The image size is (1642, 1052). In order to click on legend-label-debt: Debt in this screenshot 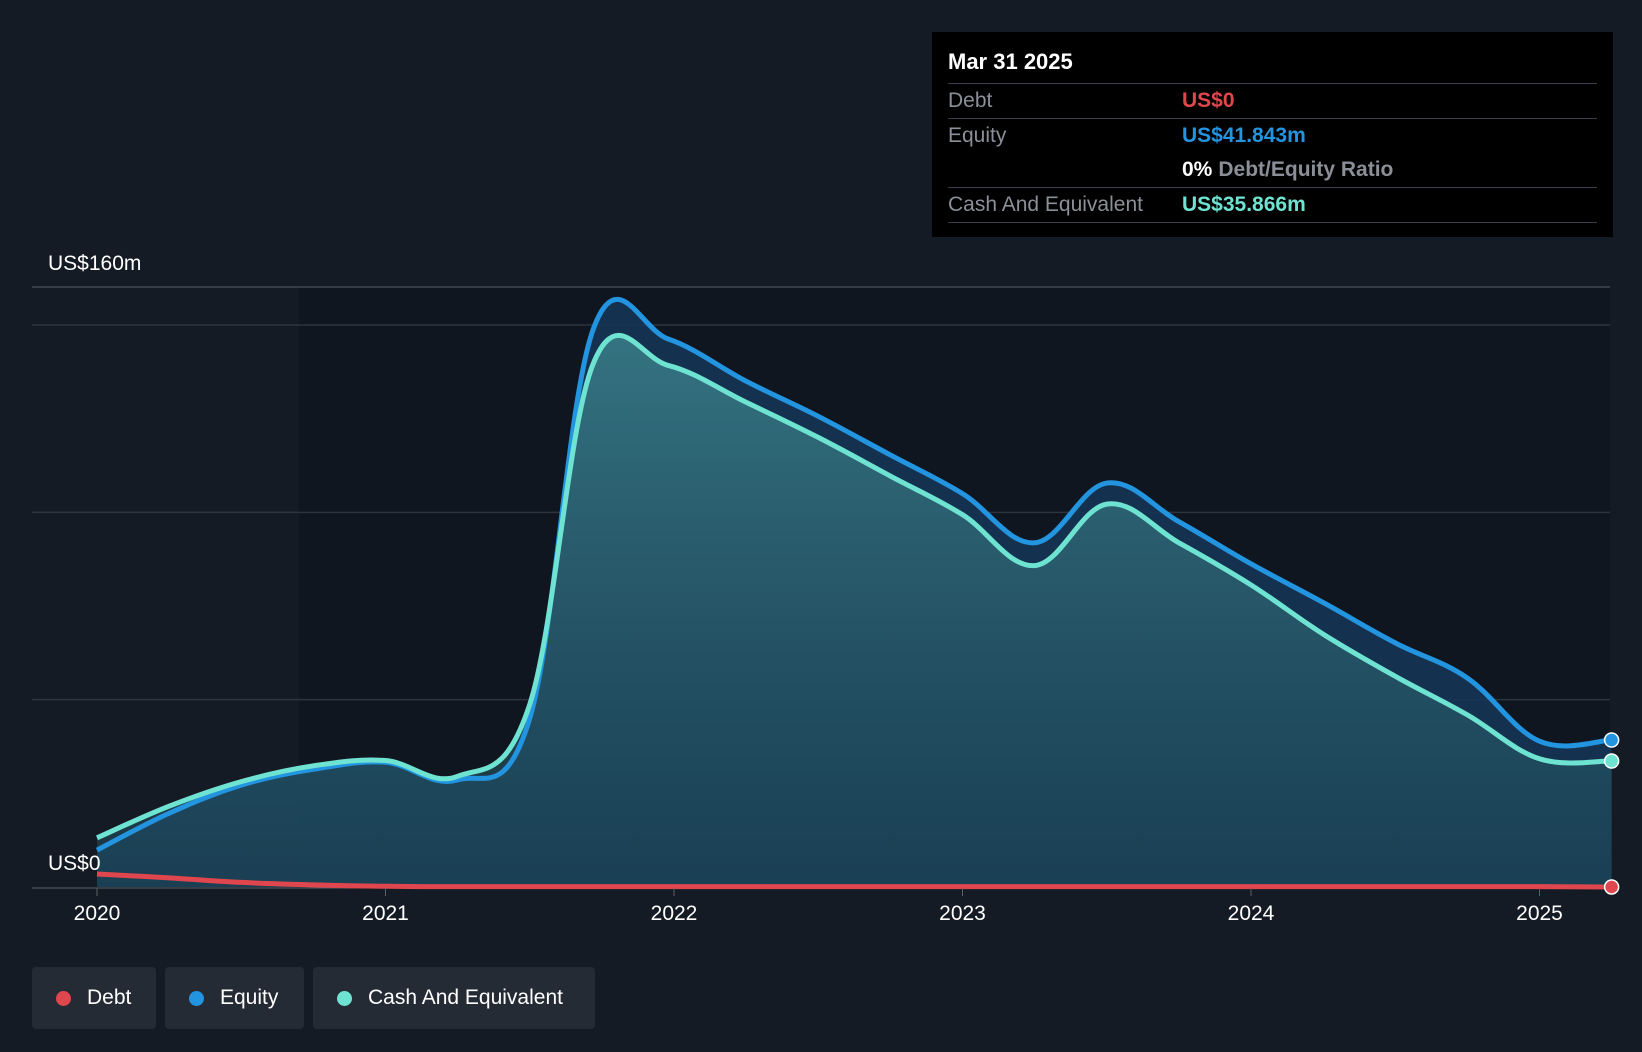, I will do `click(109, 997)`.